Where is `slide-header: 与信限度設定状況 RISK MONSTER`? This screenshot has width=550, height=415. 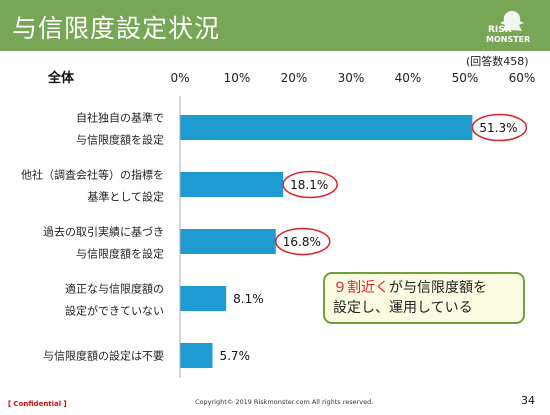 slide-header: 与信限度設定状況 RISK MONSTER is located at coordinates (275, 25).